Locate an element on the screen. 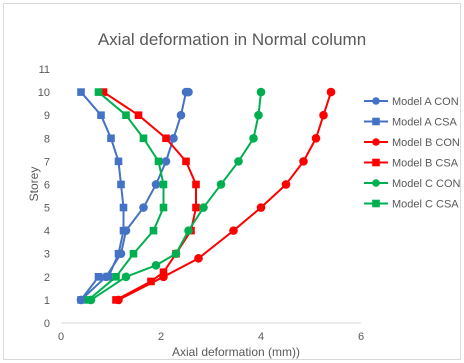  legend-marker-model-a-con is located at coordinates (376, 101).